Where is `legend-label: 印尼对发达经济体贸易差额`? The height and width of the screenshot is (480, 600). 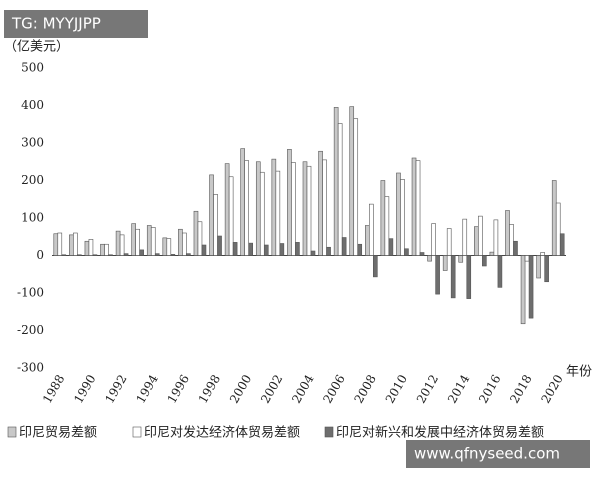
legend-label: 印尼对发达经济体贸易差额 is located at coordinates (222, 433).